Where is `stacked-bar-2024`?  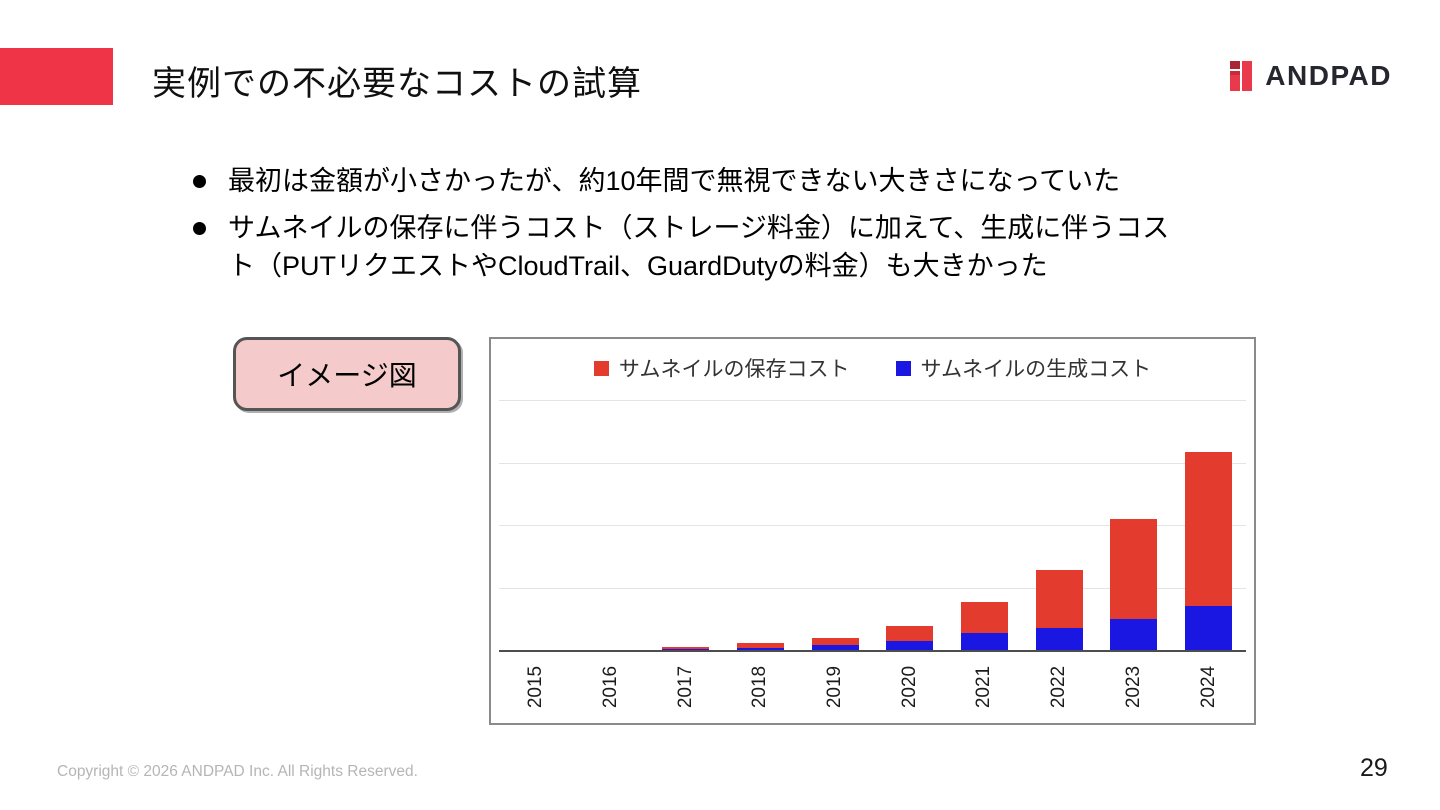 stacked-bar-2024 is located at coordinates (1209, 551).